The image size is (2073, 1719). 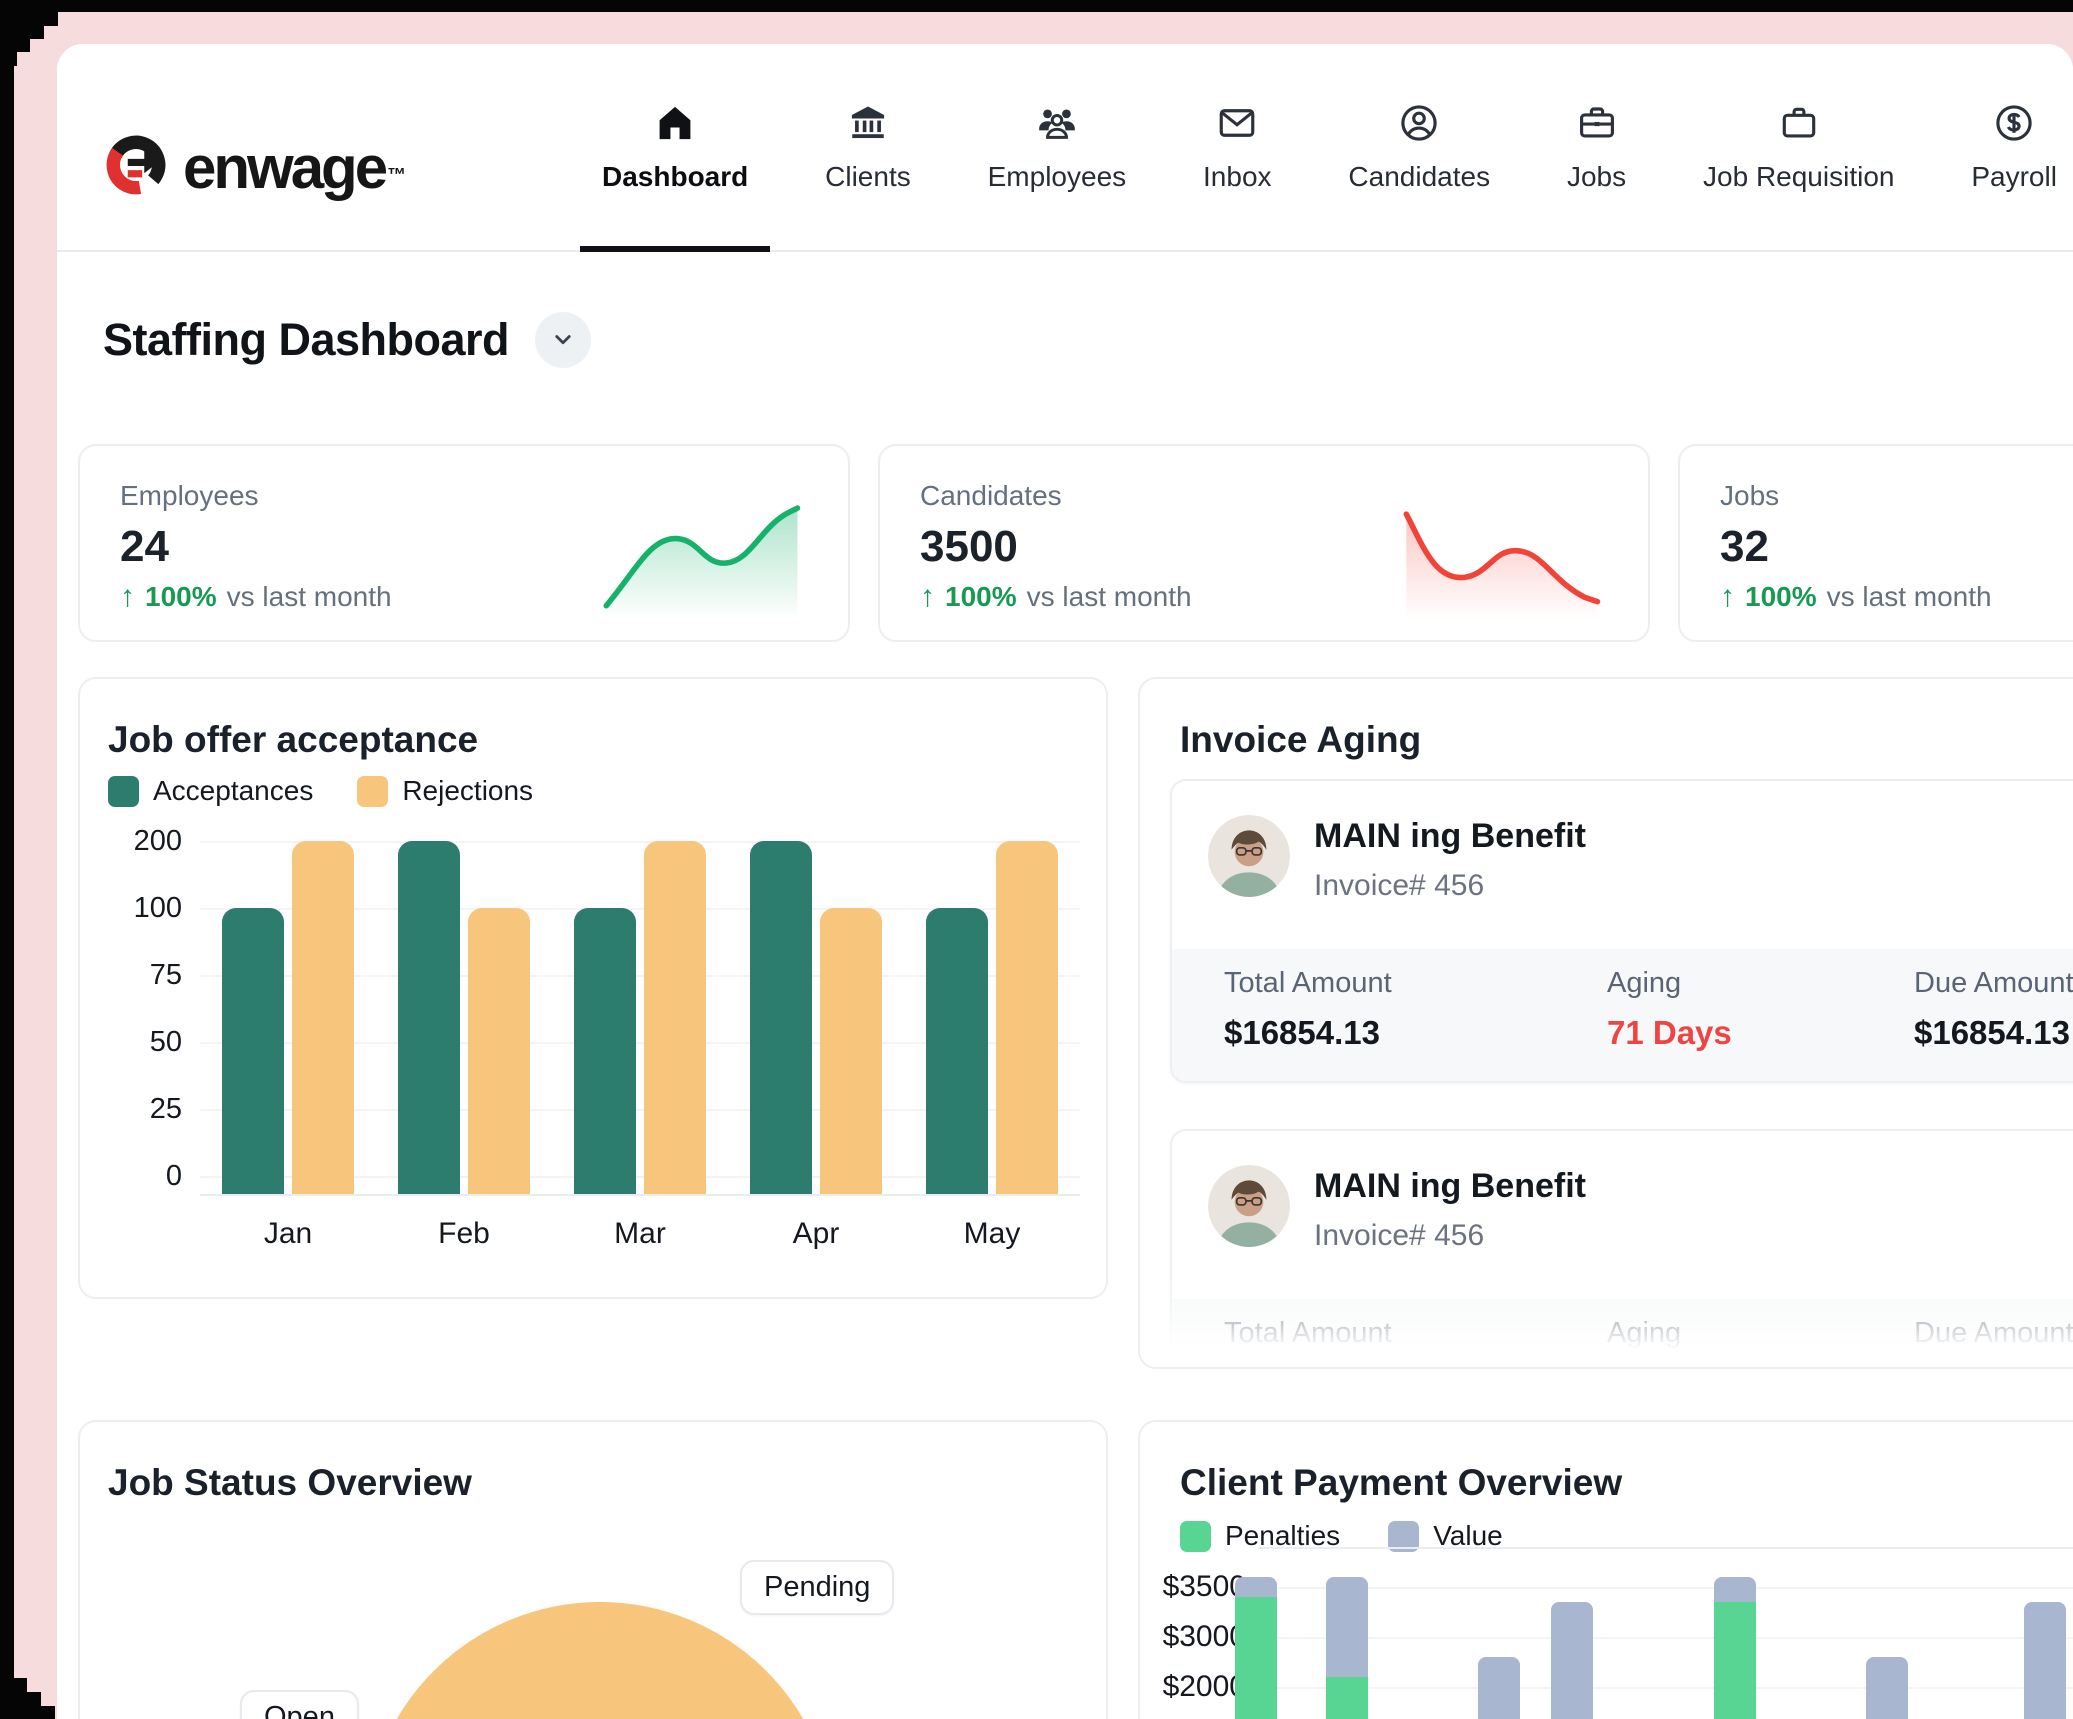 I want to click on nav-item-payroll: Payroll, so click(x=2014, y=147).